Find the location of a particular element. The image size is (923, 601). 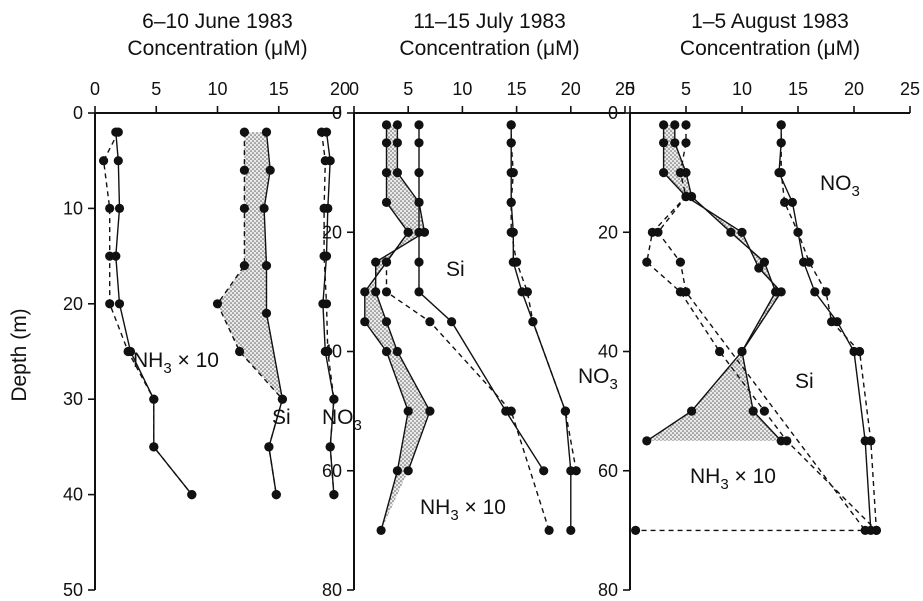

y-tick-label: 30 is located at coordinates (73, 399).